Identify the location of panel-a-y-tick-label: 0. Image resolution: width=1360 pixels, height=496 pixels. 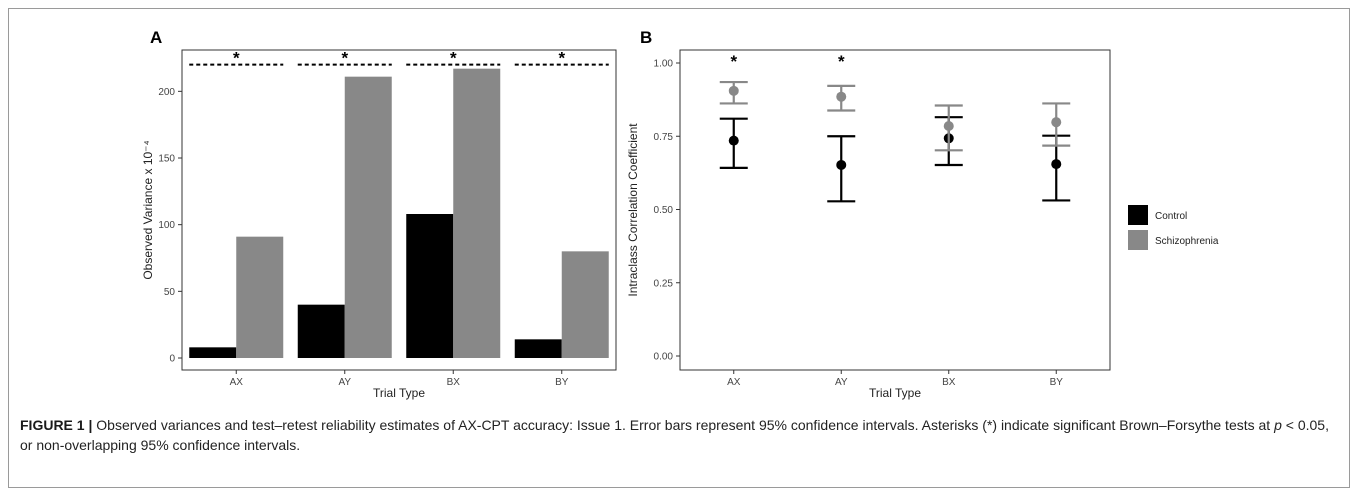
(172, 359).